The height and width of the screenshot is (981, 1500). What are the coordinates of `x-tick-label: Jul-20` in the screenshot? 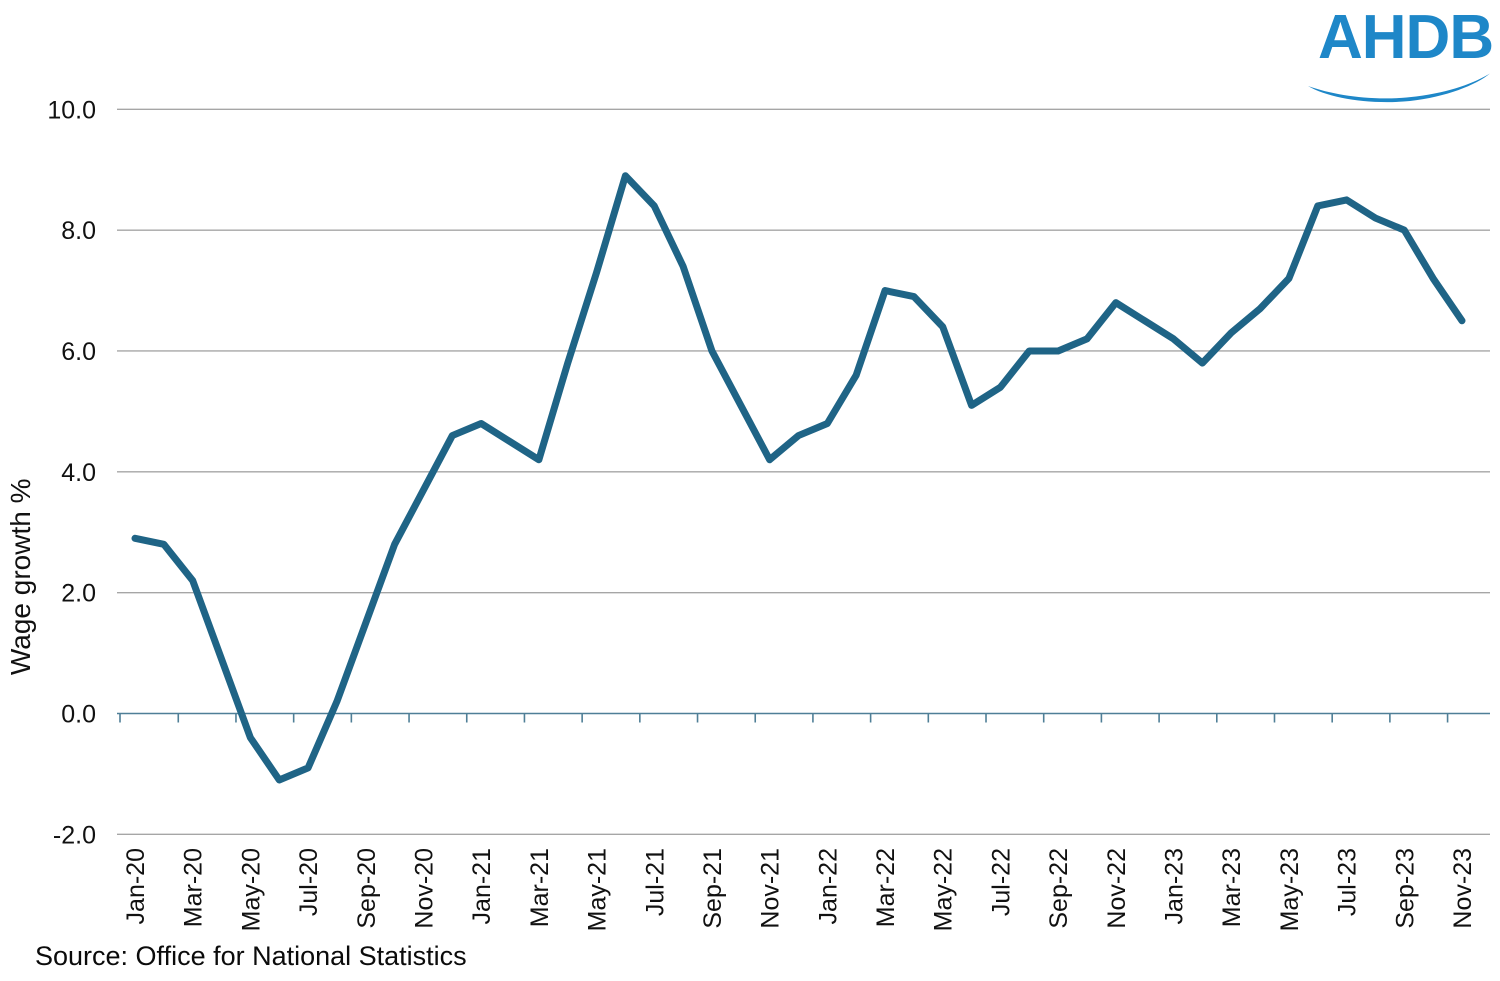 It's located at (309, 882).